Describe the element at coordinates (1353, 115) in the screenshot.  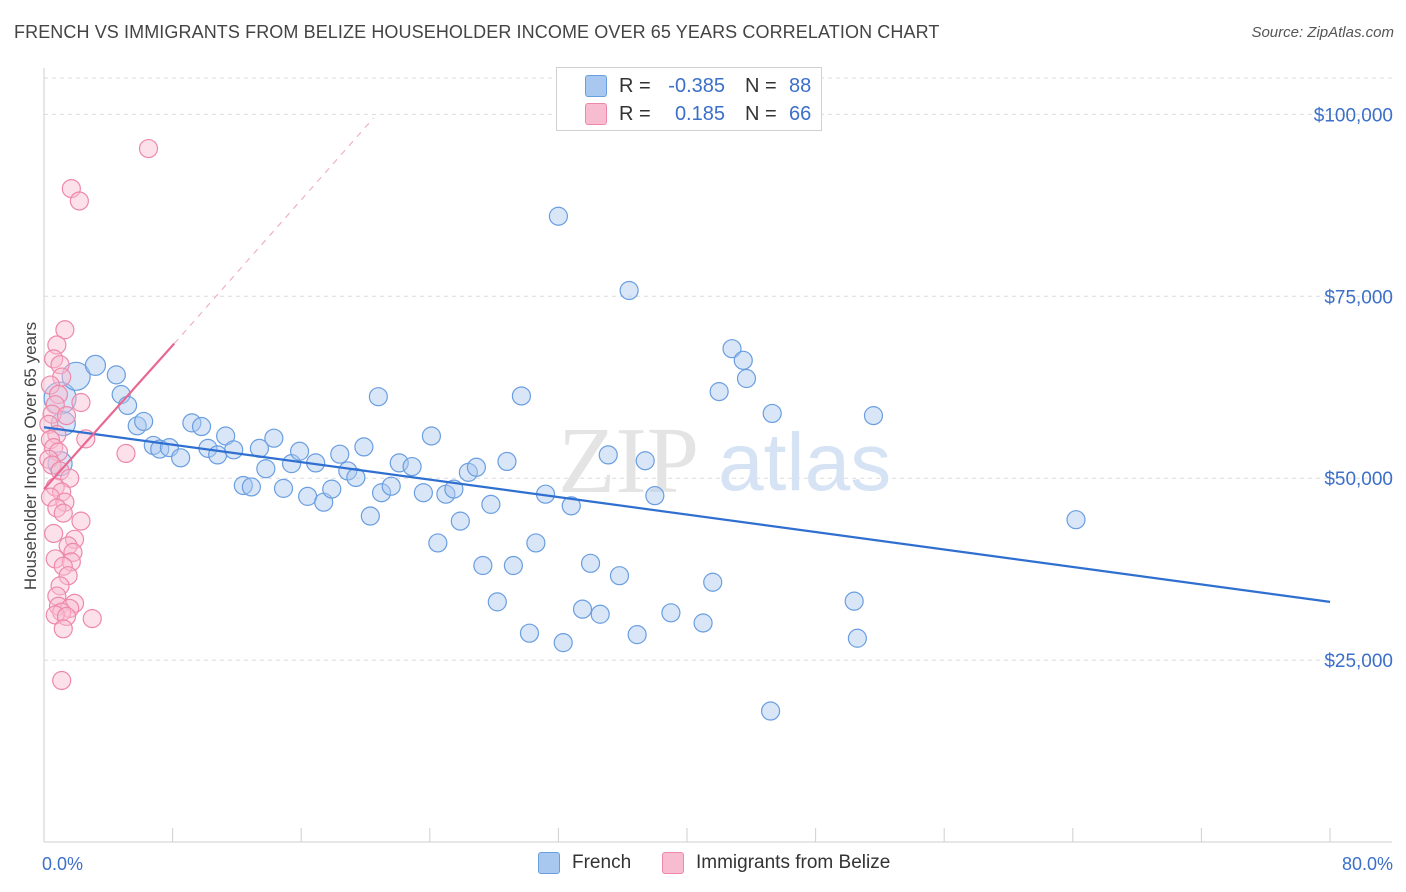
I see `y-tick-label: $100,000` at that location.